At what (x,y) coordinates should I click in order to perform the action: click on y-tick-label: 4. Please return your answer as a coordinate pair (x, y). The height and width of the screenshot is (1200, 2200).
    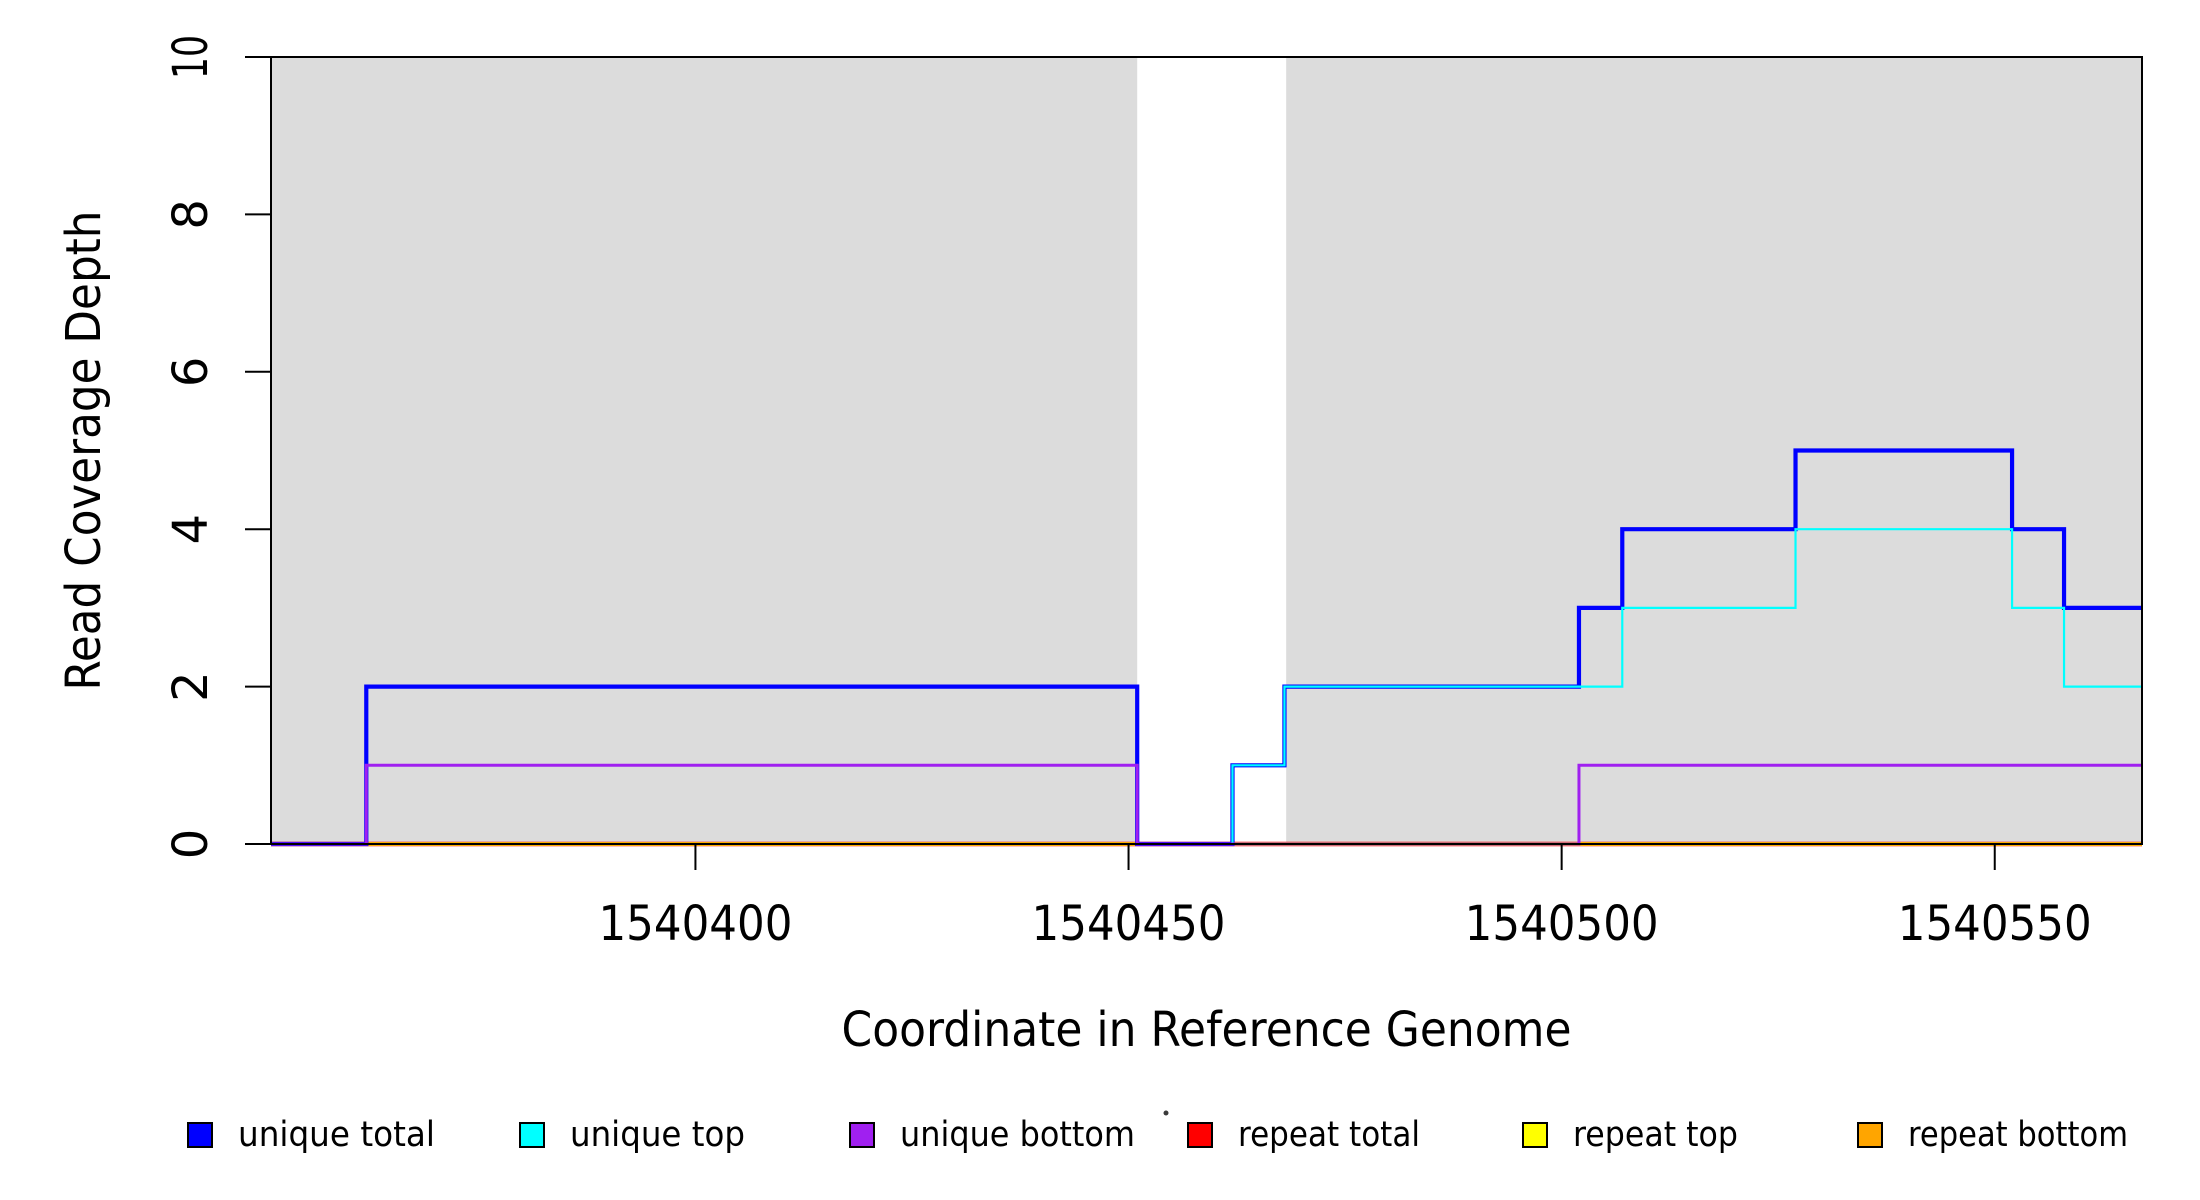
    Looking at the image, I should click on (191, 529).